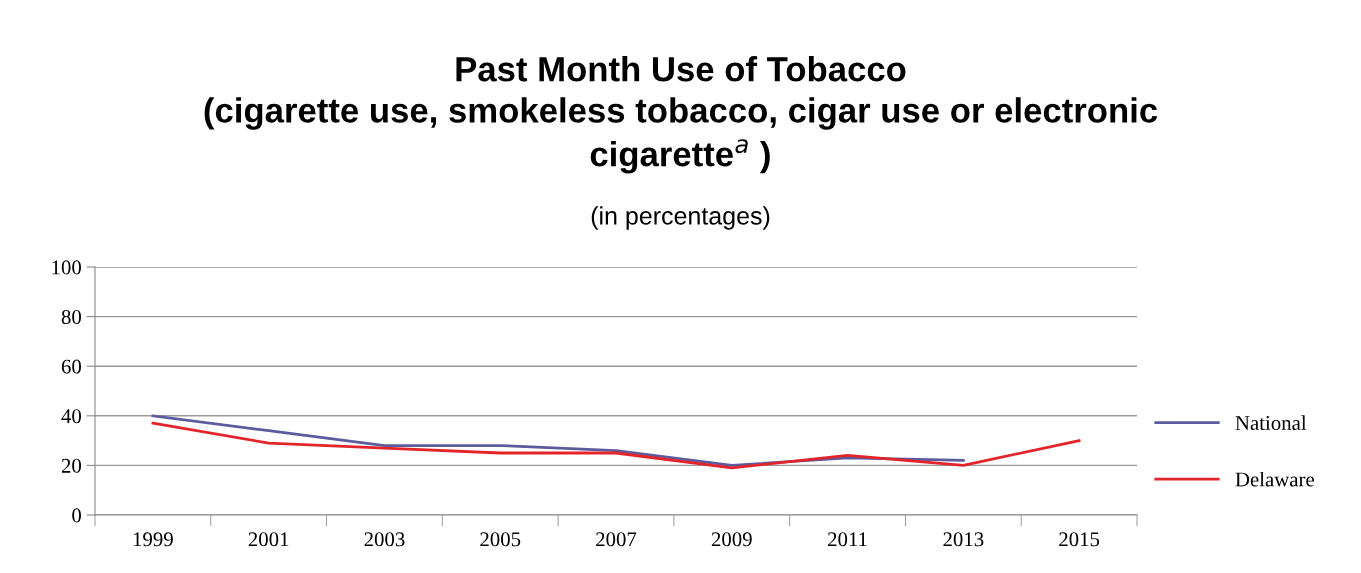  What do you see at coordinates (847, 539) in the screenshot?
I see `x-tick-label: 2011` at bounding box center [847, 539].